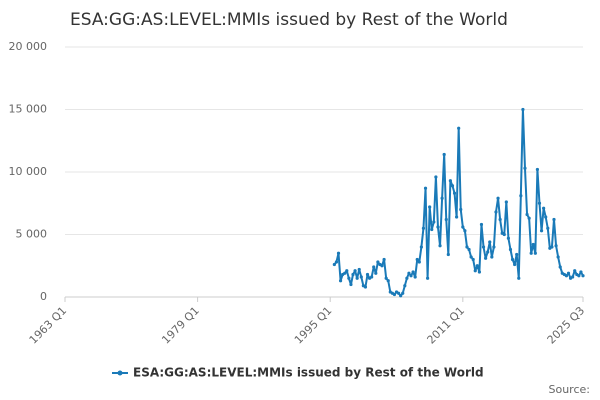 The height and width of the screenshot is (400, 600). Describe the element at coordinates (313, 325) in the screenshot. I see `x-tick-label: 1995 Q1` at that location.